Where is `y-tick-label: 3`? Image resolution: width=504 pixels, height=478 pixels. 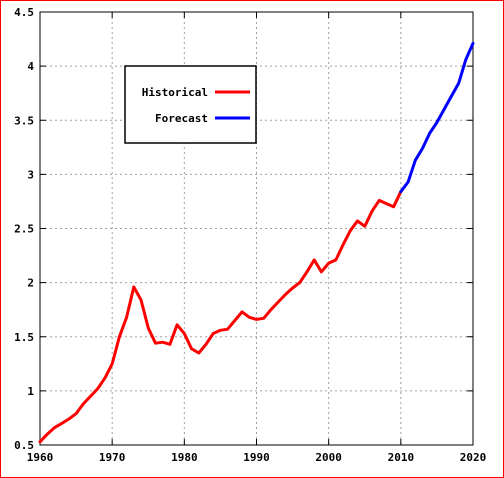
y-tick-label: 3 is located at coordinates (30, 174).